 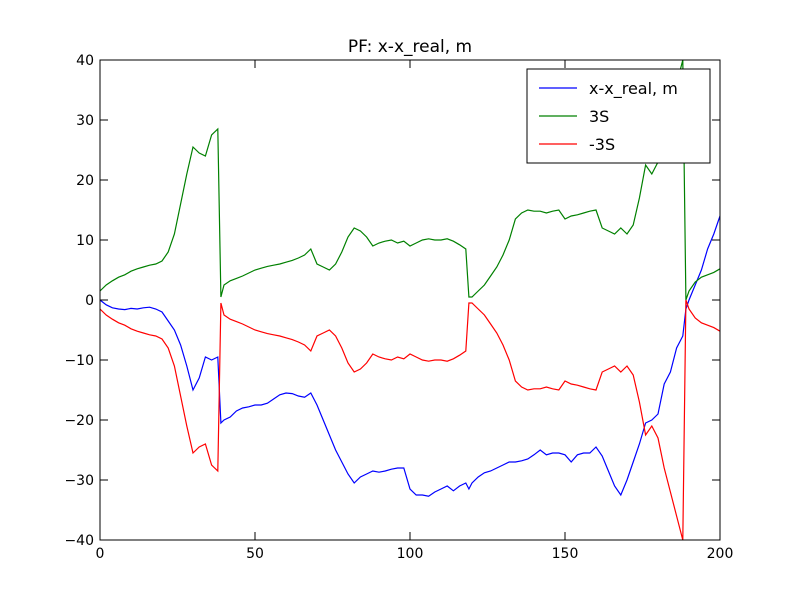 What do you see at coordinates (633, 89) in the screenshot?
I see `legend-label-0: x-x_real, m` at bounding box center [633, 89].